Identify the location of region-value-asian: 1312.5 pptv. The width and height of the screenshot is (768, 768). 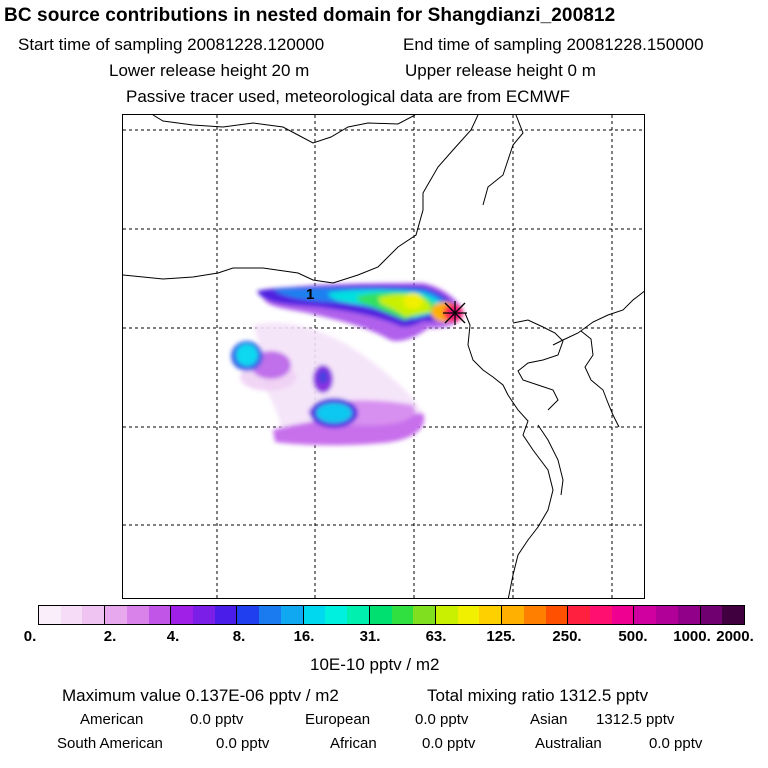
(635, 719).